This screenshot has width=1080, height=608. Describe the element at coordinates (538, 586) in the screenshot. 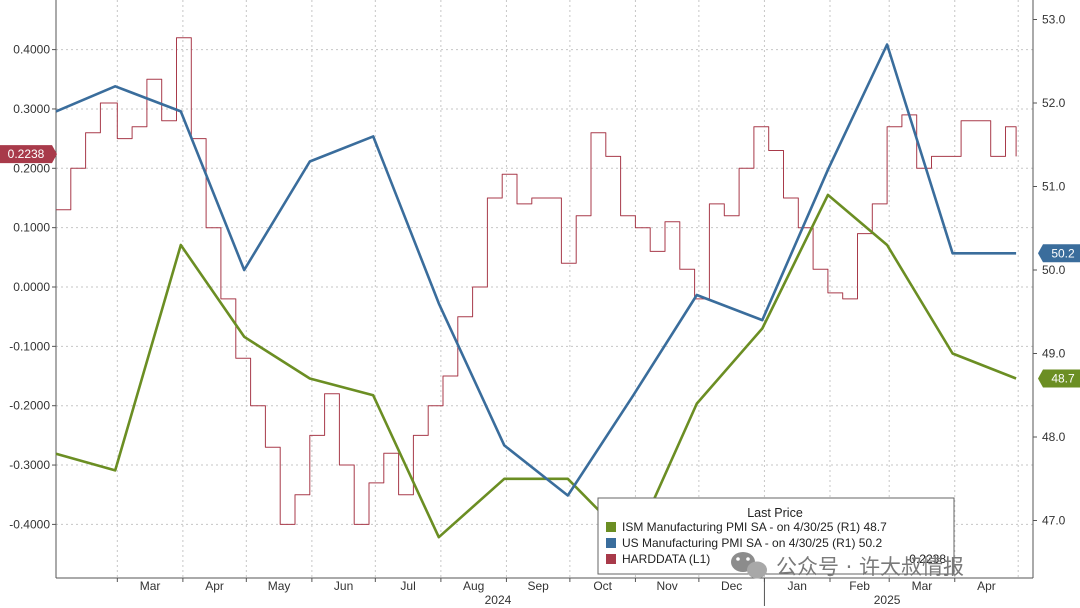

I see `x-tick-label: Sep` at that location.